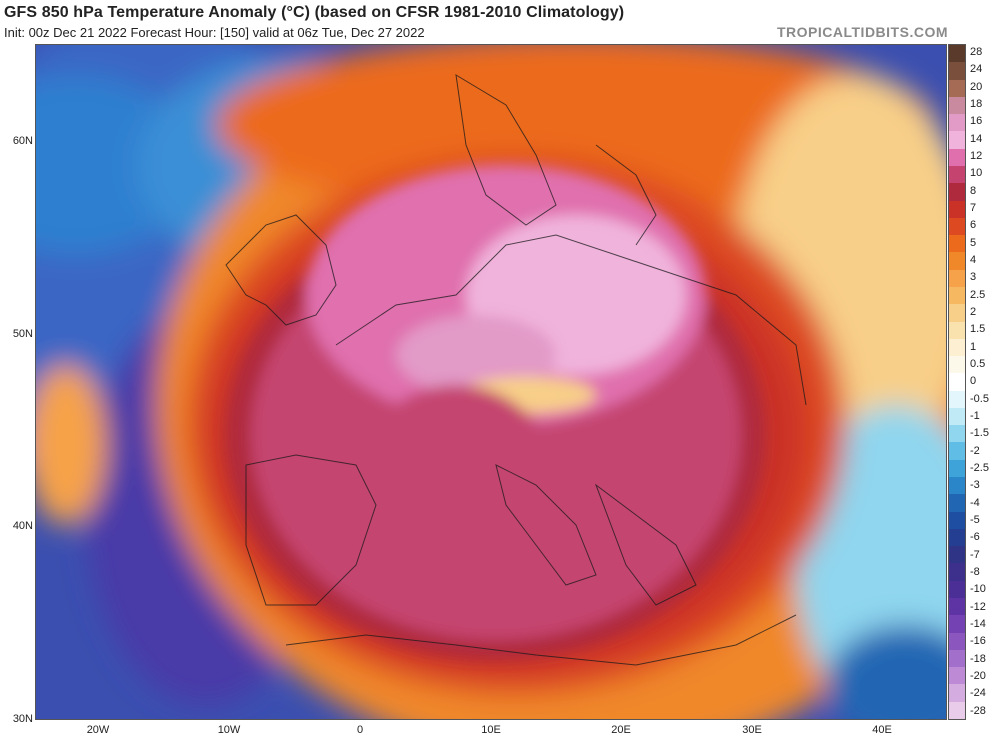  I want to click on legend-label: -24, so click(978, 693).